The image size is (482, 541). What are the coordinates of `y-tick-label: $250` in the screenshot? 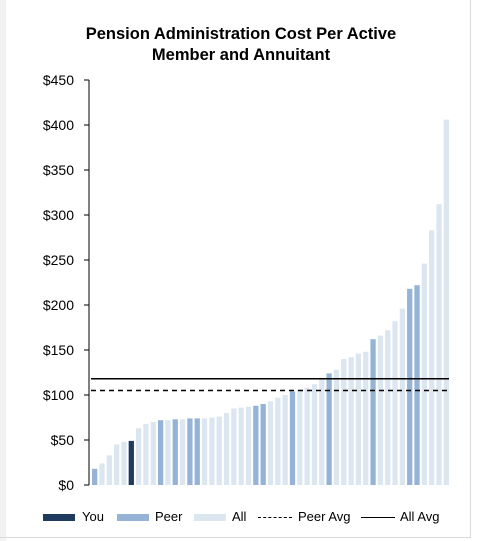 It's located at (58, 260).